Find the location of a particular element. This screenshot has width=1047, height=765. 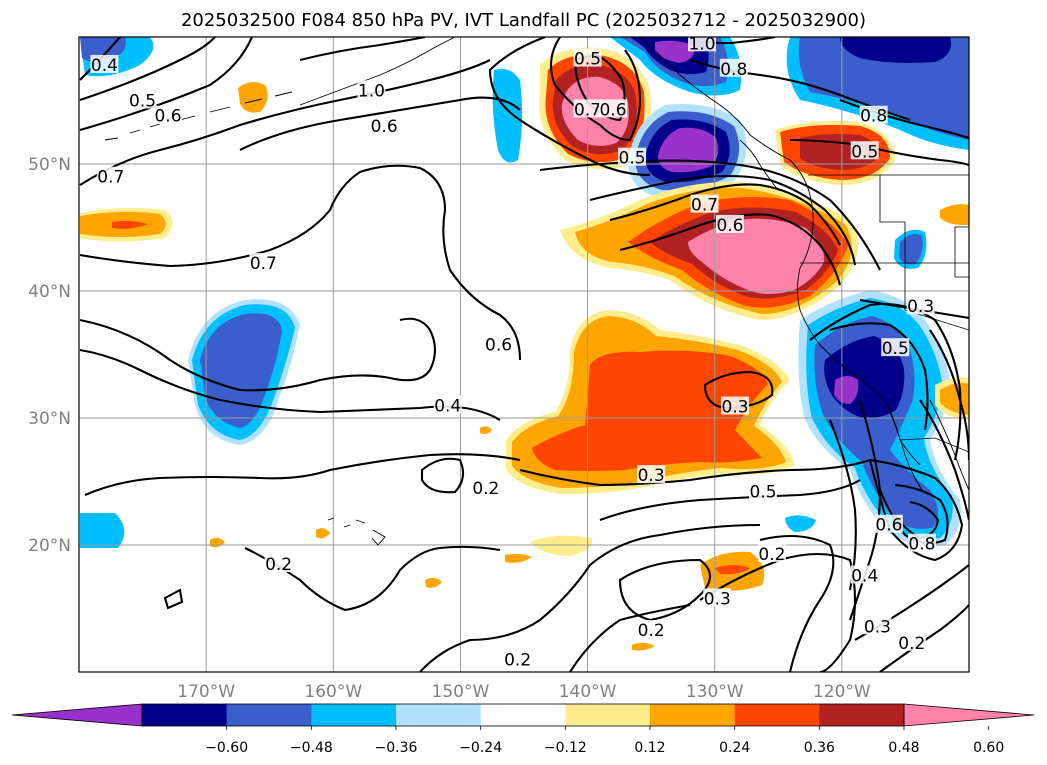

colorbar-extend-low is located at coordinates (77, 715).